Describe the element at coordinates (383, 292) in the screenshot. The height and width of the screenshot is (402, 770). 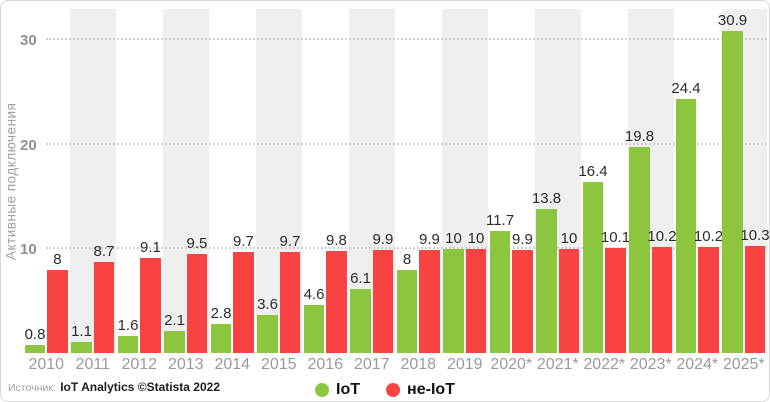
I see `bar-ne-iot-2017: 9.9` at that location.